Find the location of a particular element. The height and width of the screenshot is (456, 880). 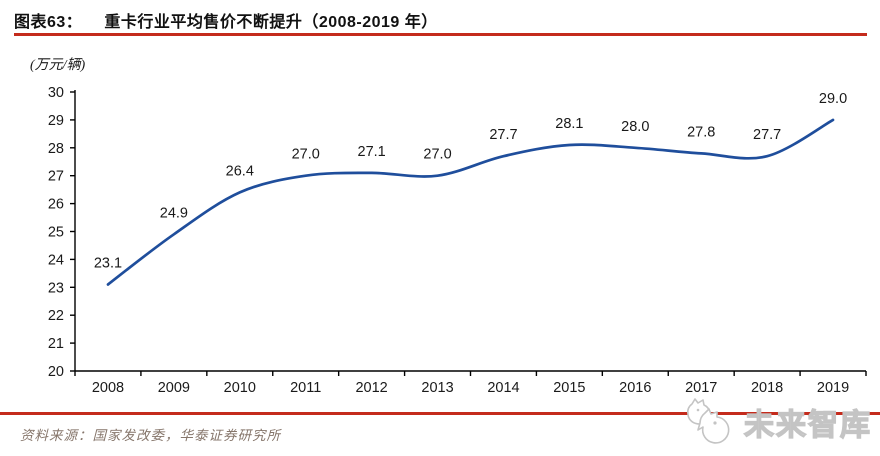

footer-rule is located at coordinates (440, 413).